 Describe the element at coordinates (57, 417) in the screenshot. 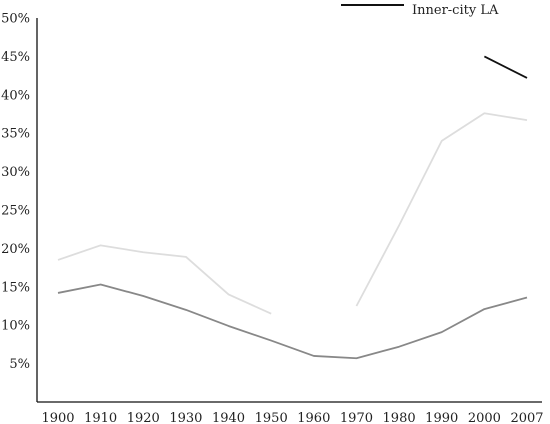

I see `x-tick-label: 1900` at that location.